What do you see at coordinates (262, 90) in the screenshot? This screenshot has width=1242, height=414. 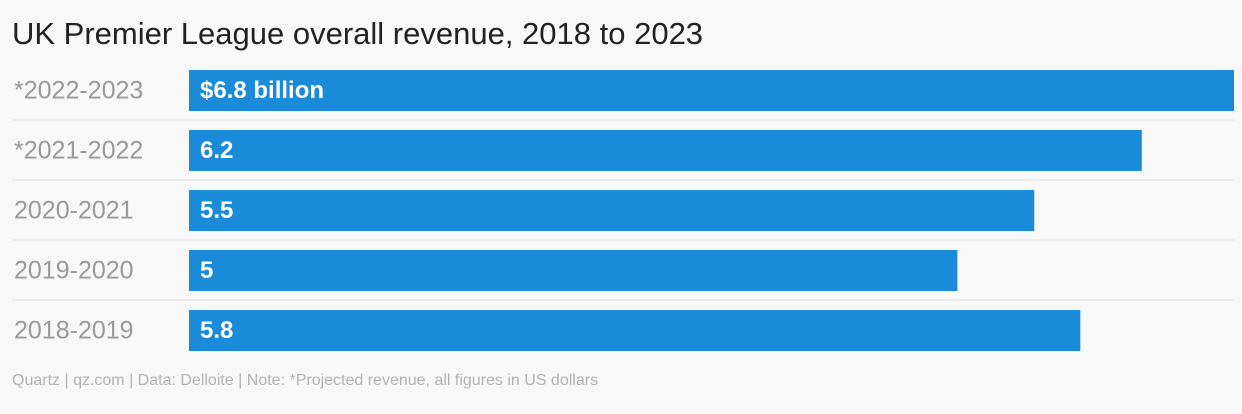 I see `bar-value-label: $6.8 billion` at bounding box center [262, 90].